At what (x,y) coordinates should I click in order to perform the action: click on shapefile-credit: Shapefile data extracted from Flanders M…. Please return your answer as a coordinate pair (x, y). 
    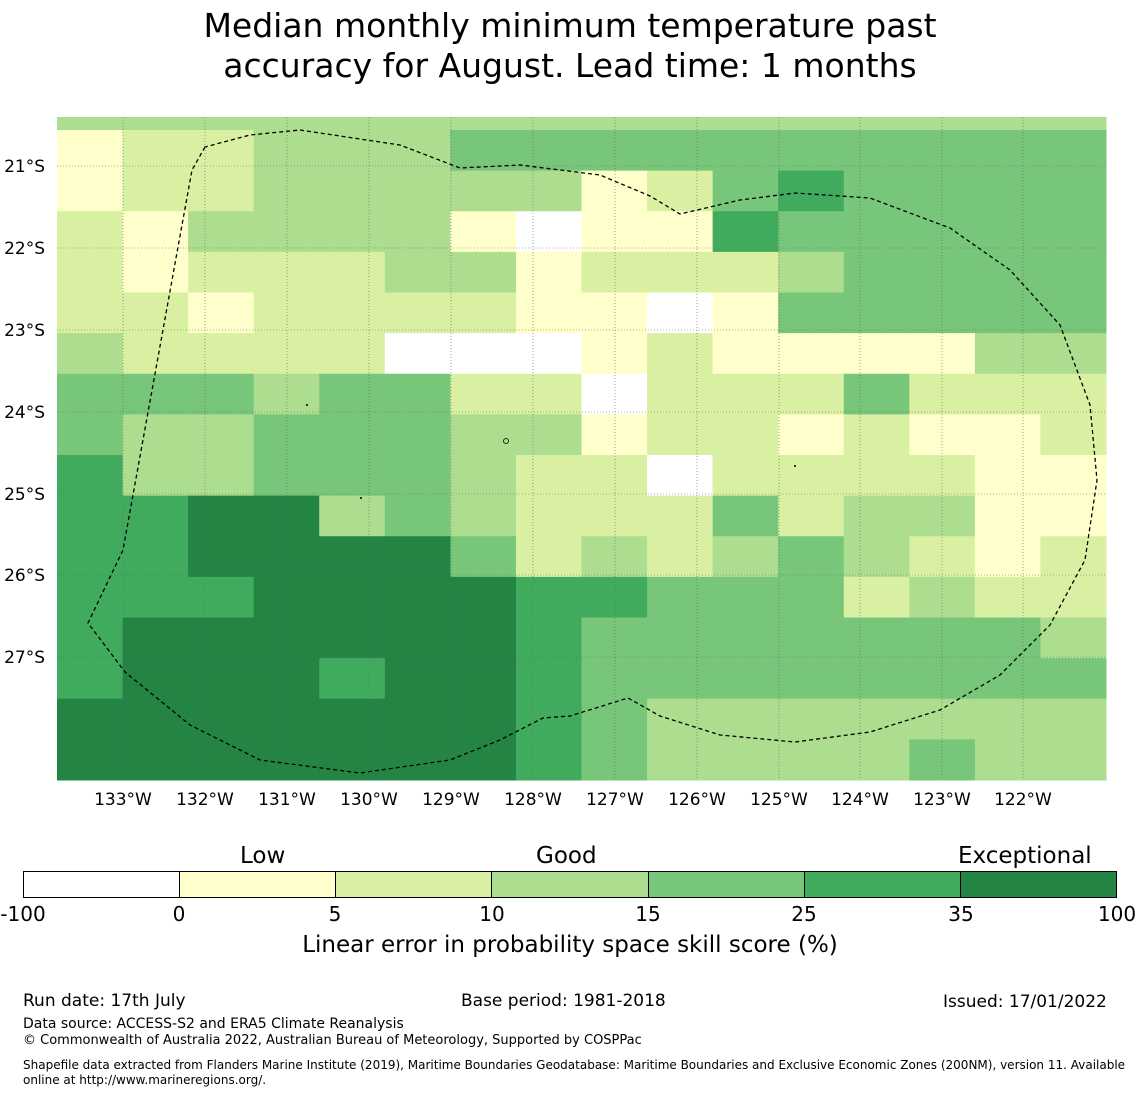
    Looking at the image, I should click on (574, 1072).